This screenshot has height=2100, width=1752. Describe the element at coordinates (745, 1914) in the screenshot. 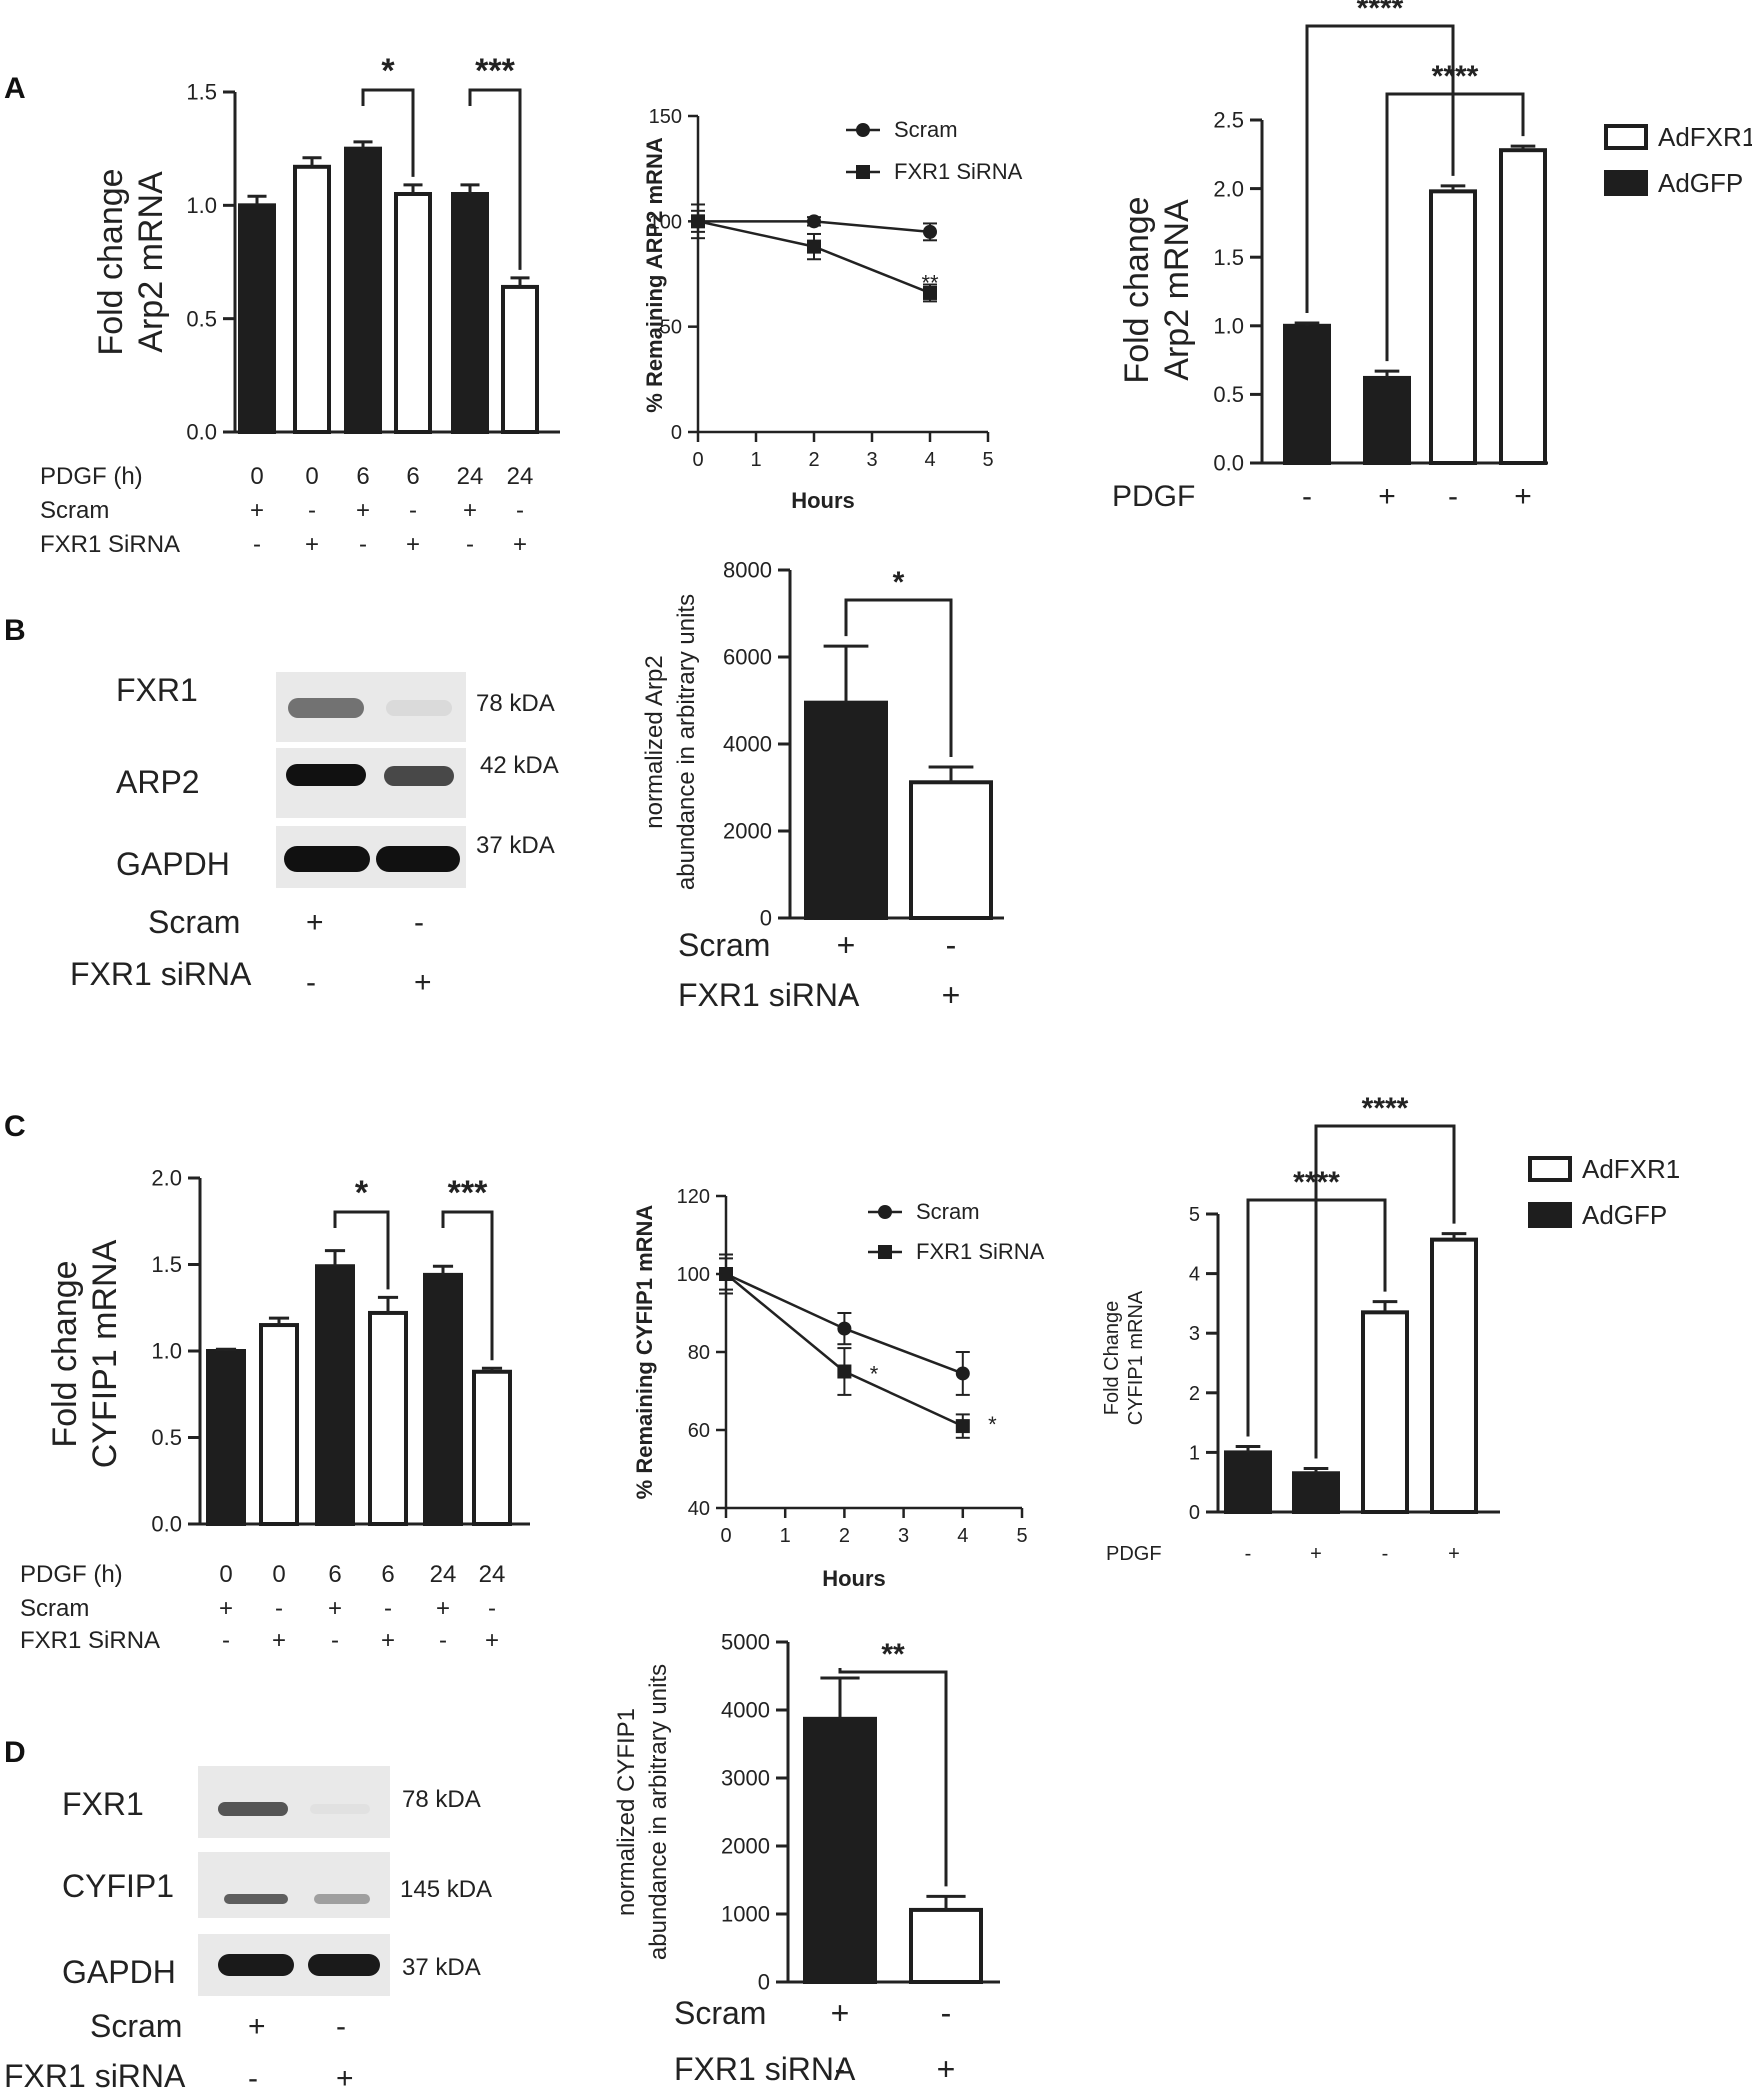

I see `y-tick-label: 1000` at that location.